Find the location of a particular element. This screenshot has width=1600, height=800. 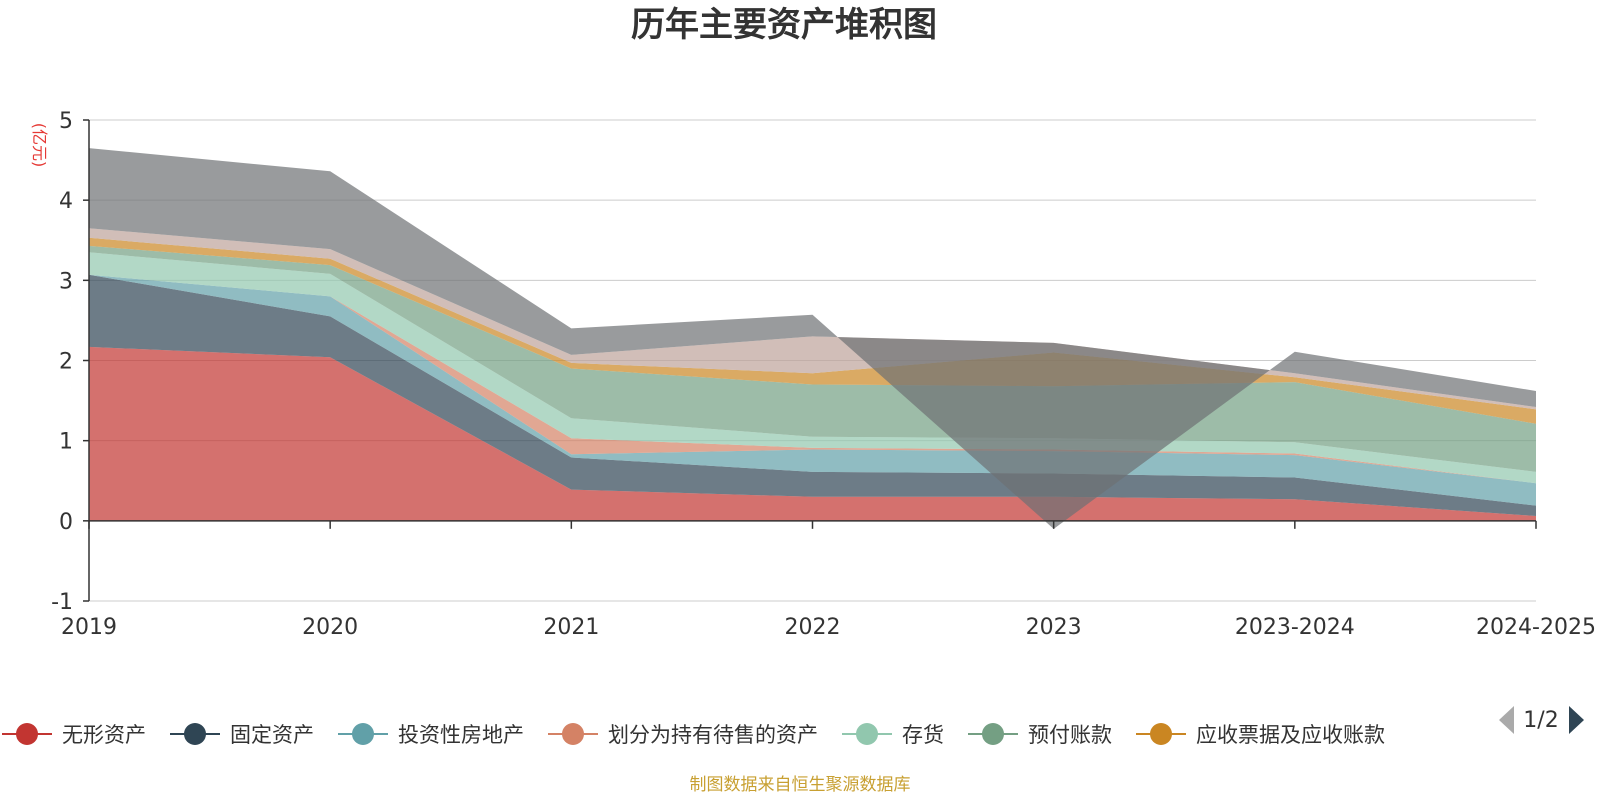

x-tick-label: 2023-2024 is located at coordinates (1295, 627).